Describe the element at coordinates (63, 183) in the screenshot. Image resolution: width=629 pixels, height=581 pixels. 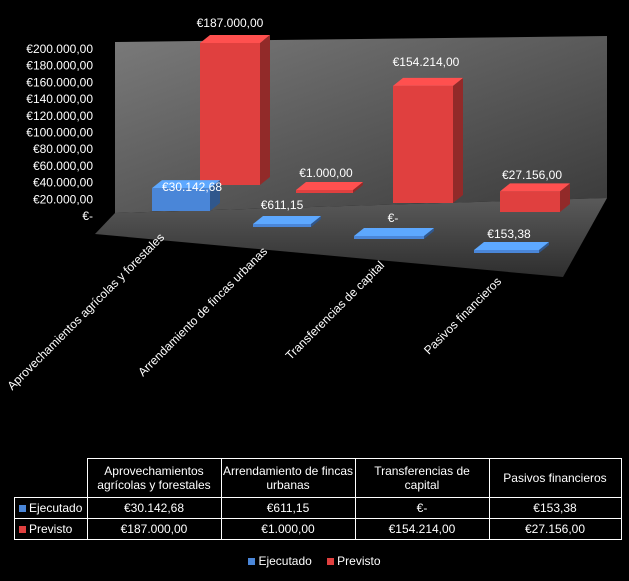
I see `y-tick-label: €40.000,00` at that location.